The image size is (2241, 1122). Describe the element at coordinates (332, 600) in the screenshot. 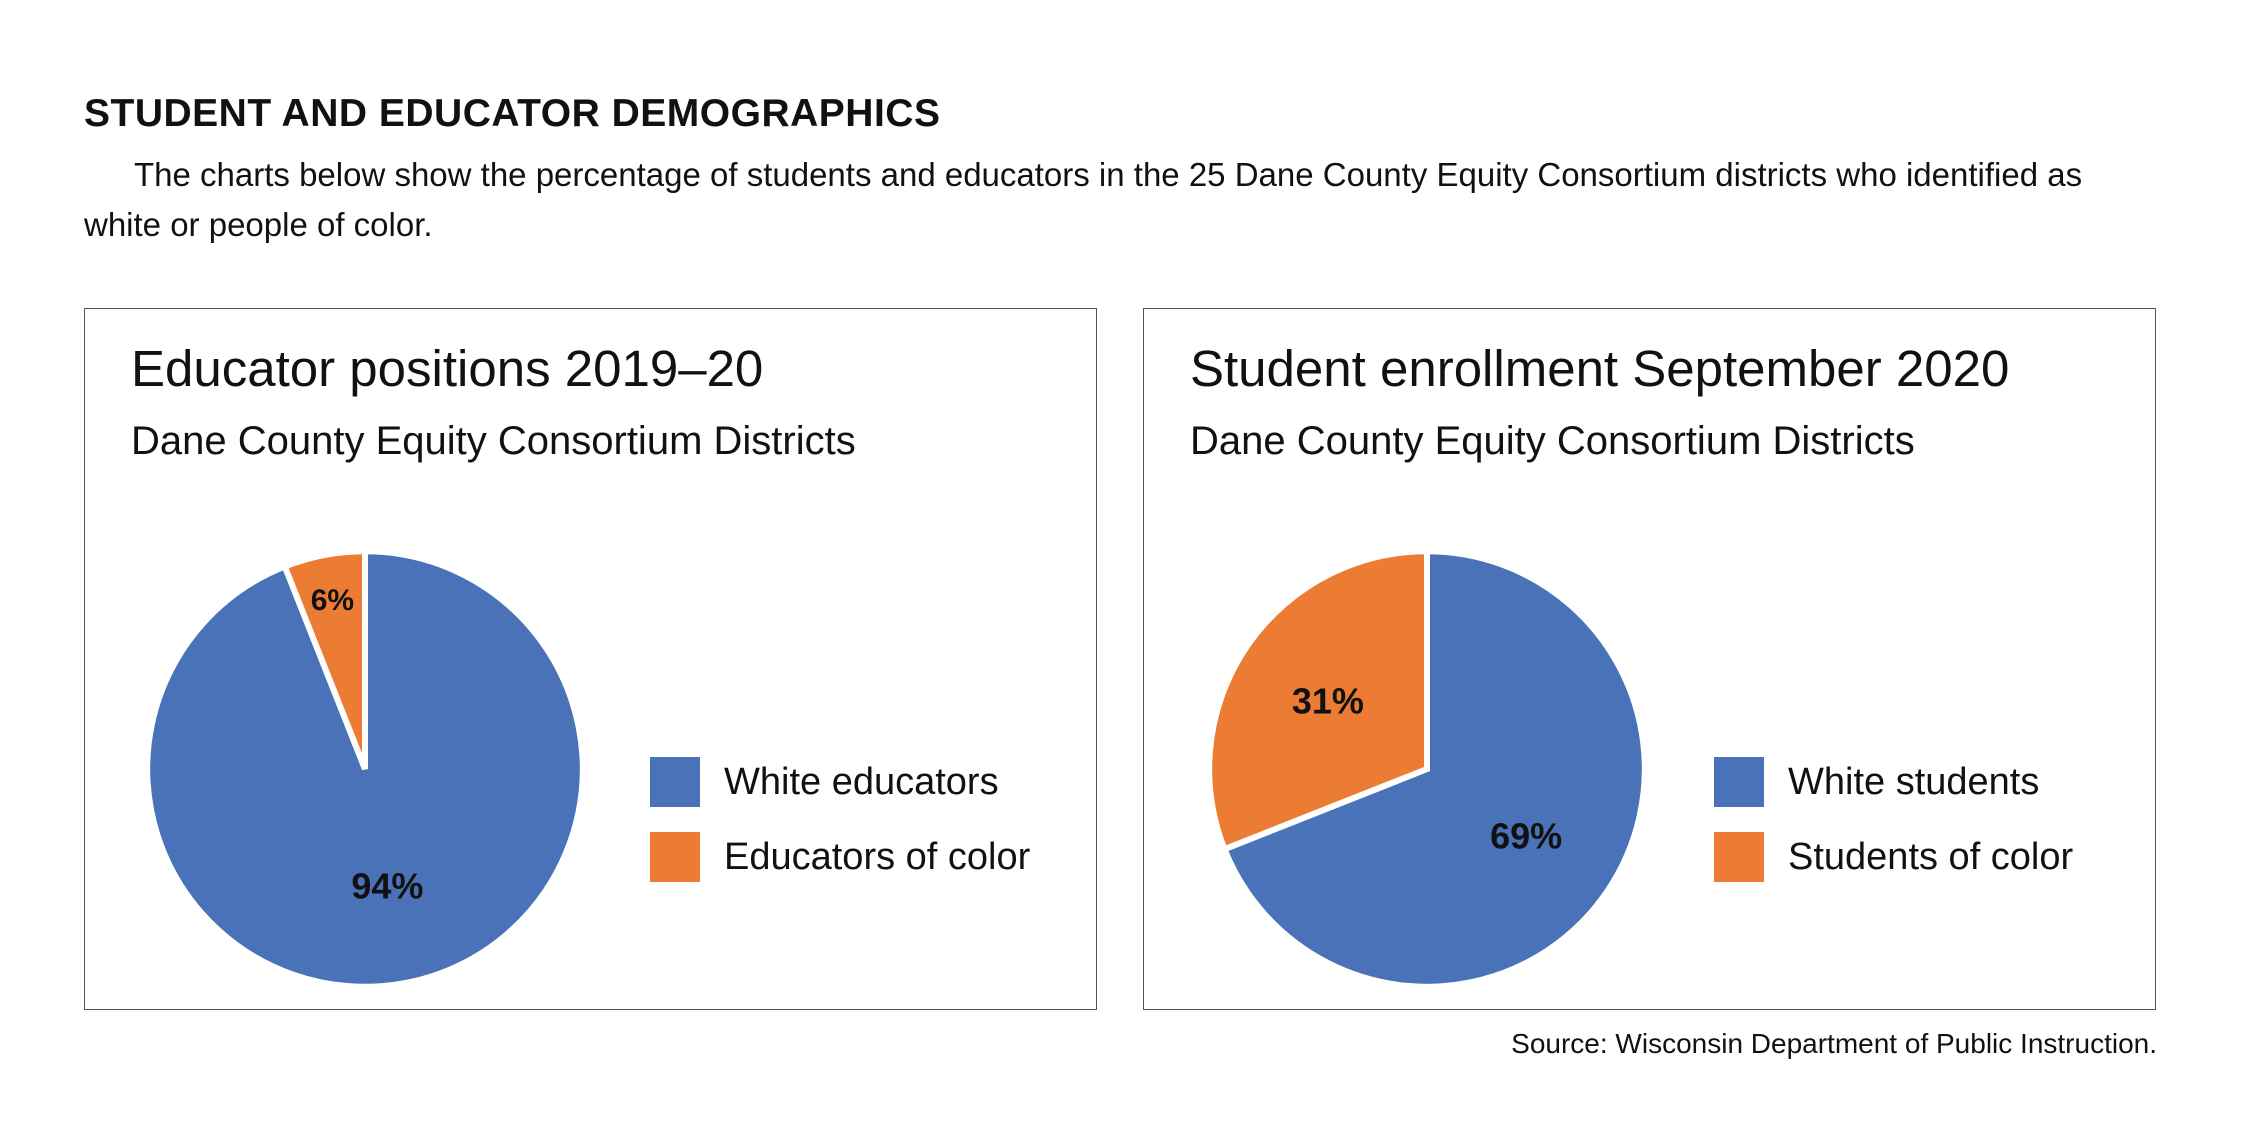

I see `pie-data-label: 6%` at that location.